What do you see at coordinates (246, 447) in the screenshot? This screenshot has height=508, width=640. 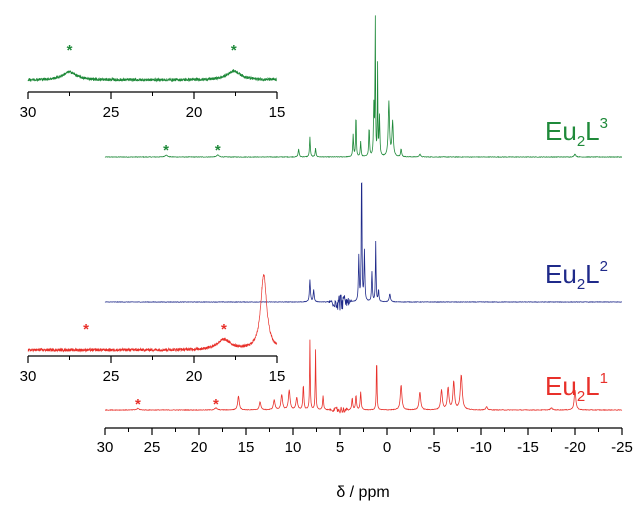 I see `x-tick-label: 15` at bounding box center [246, 447].